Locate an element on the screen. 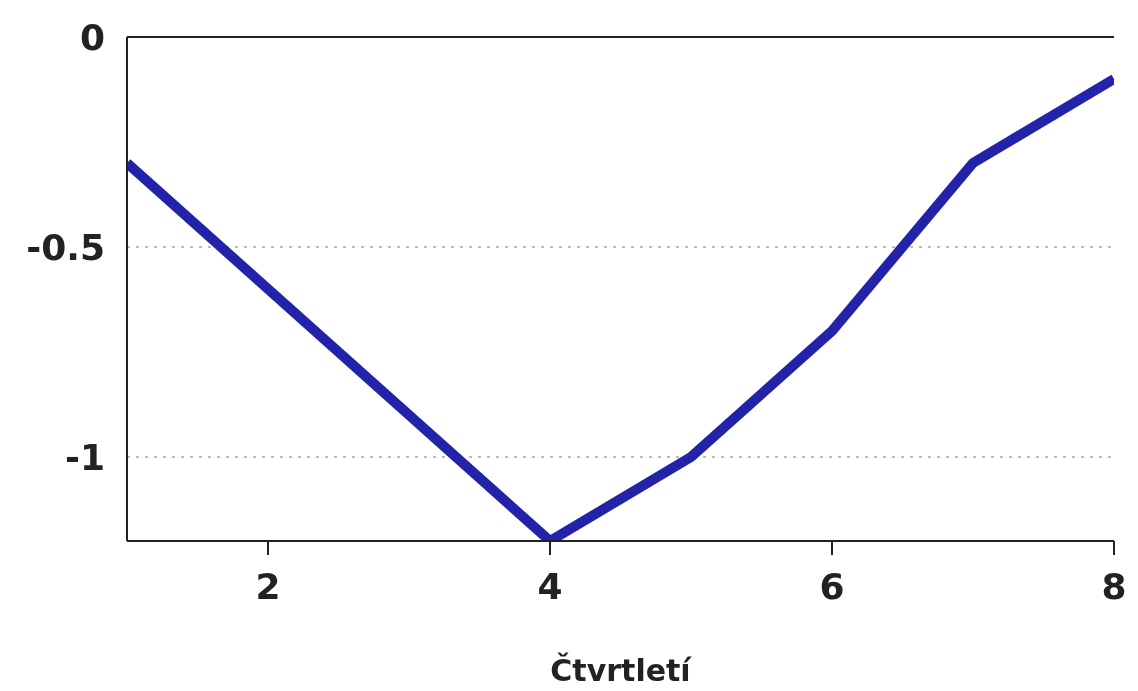 This screenshot has width=1138, height=691. y-tick-label: -1 is located at coordinates (85, 457).